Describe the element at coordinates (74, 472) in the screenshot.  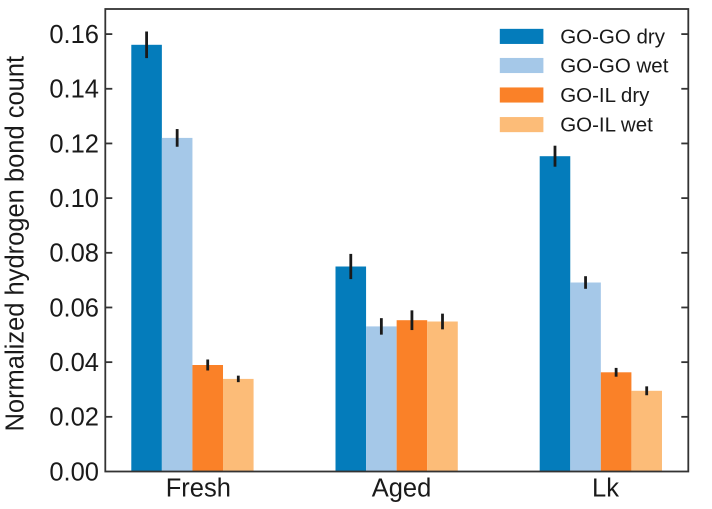
I see `svg-text: 0.00` at that location.